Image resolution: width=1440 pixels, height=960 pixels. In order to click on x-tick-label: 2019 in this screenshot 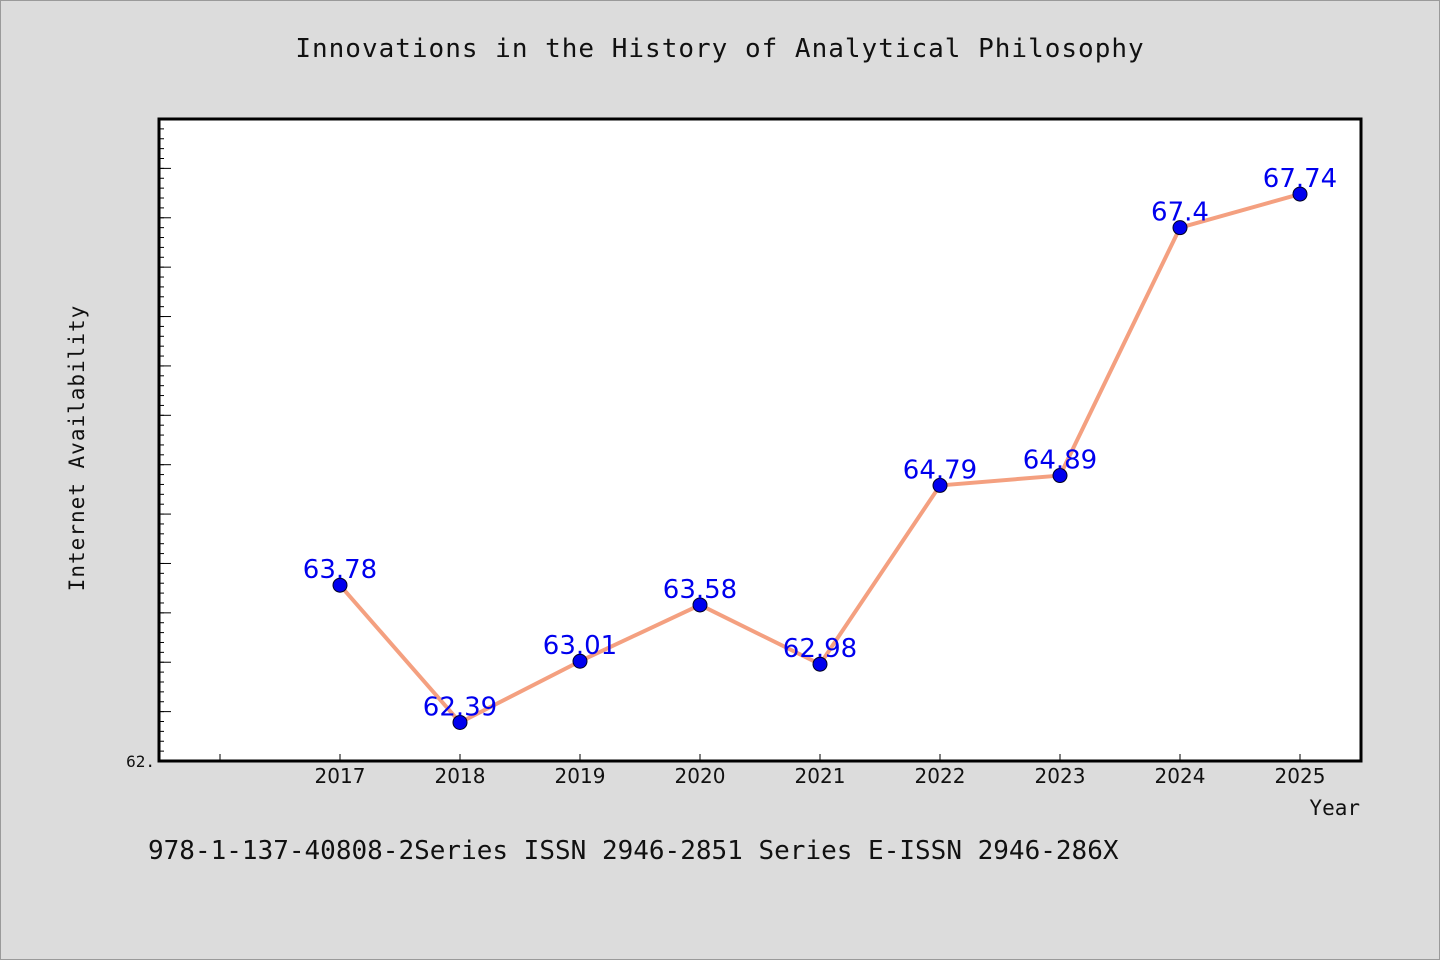, I will do `click(580, 776)`.